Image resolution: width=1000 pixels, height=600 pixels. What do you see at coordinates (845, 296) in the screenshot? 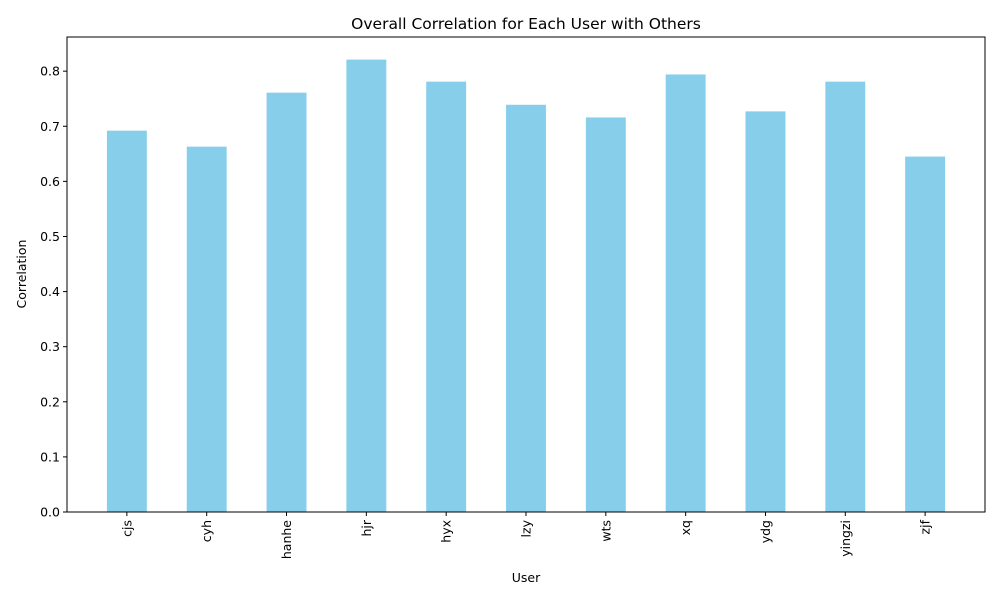
I see `bar-yingzi` at bounding box center [845, 296].